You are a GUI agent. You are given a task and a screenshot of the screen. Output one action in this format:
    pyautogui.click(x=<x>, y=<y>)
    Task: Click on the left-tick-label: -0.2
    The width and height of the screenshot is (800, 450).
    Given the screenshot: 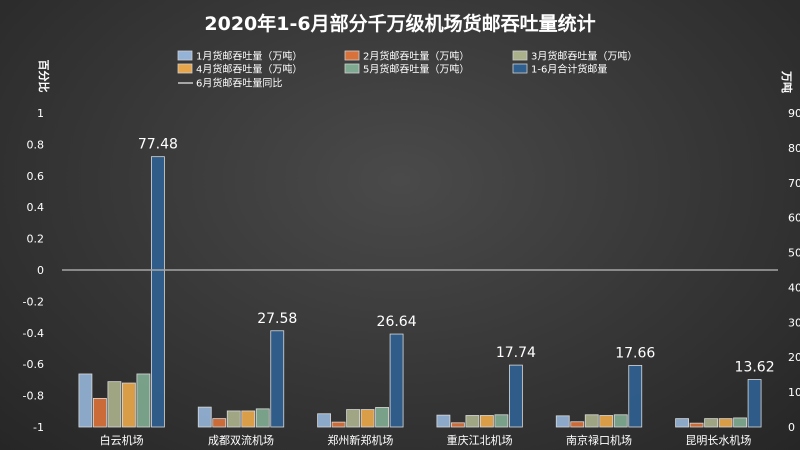 What is the action you would take?
    pyautogui.click(x=33, y=301)
    